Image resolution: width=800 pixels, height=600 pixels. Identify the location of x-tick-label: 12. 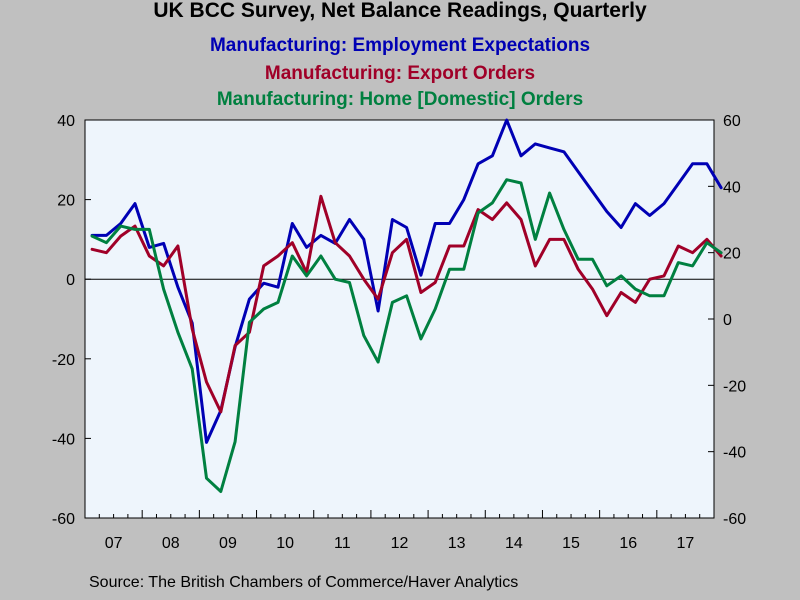
(400, 543).